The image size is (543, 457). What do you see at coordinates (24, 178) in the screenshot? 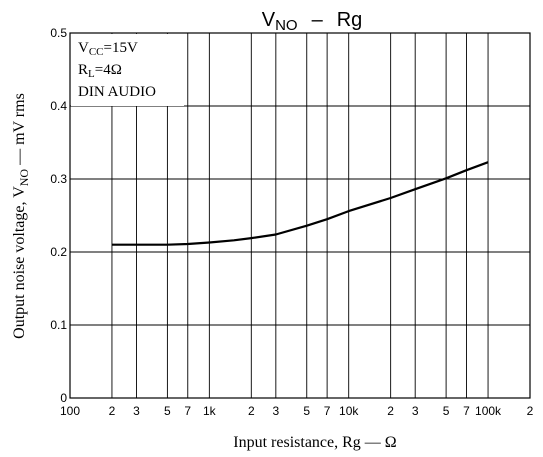
I see `y-label-sub: NO` at bounding box center [24, 178].